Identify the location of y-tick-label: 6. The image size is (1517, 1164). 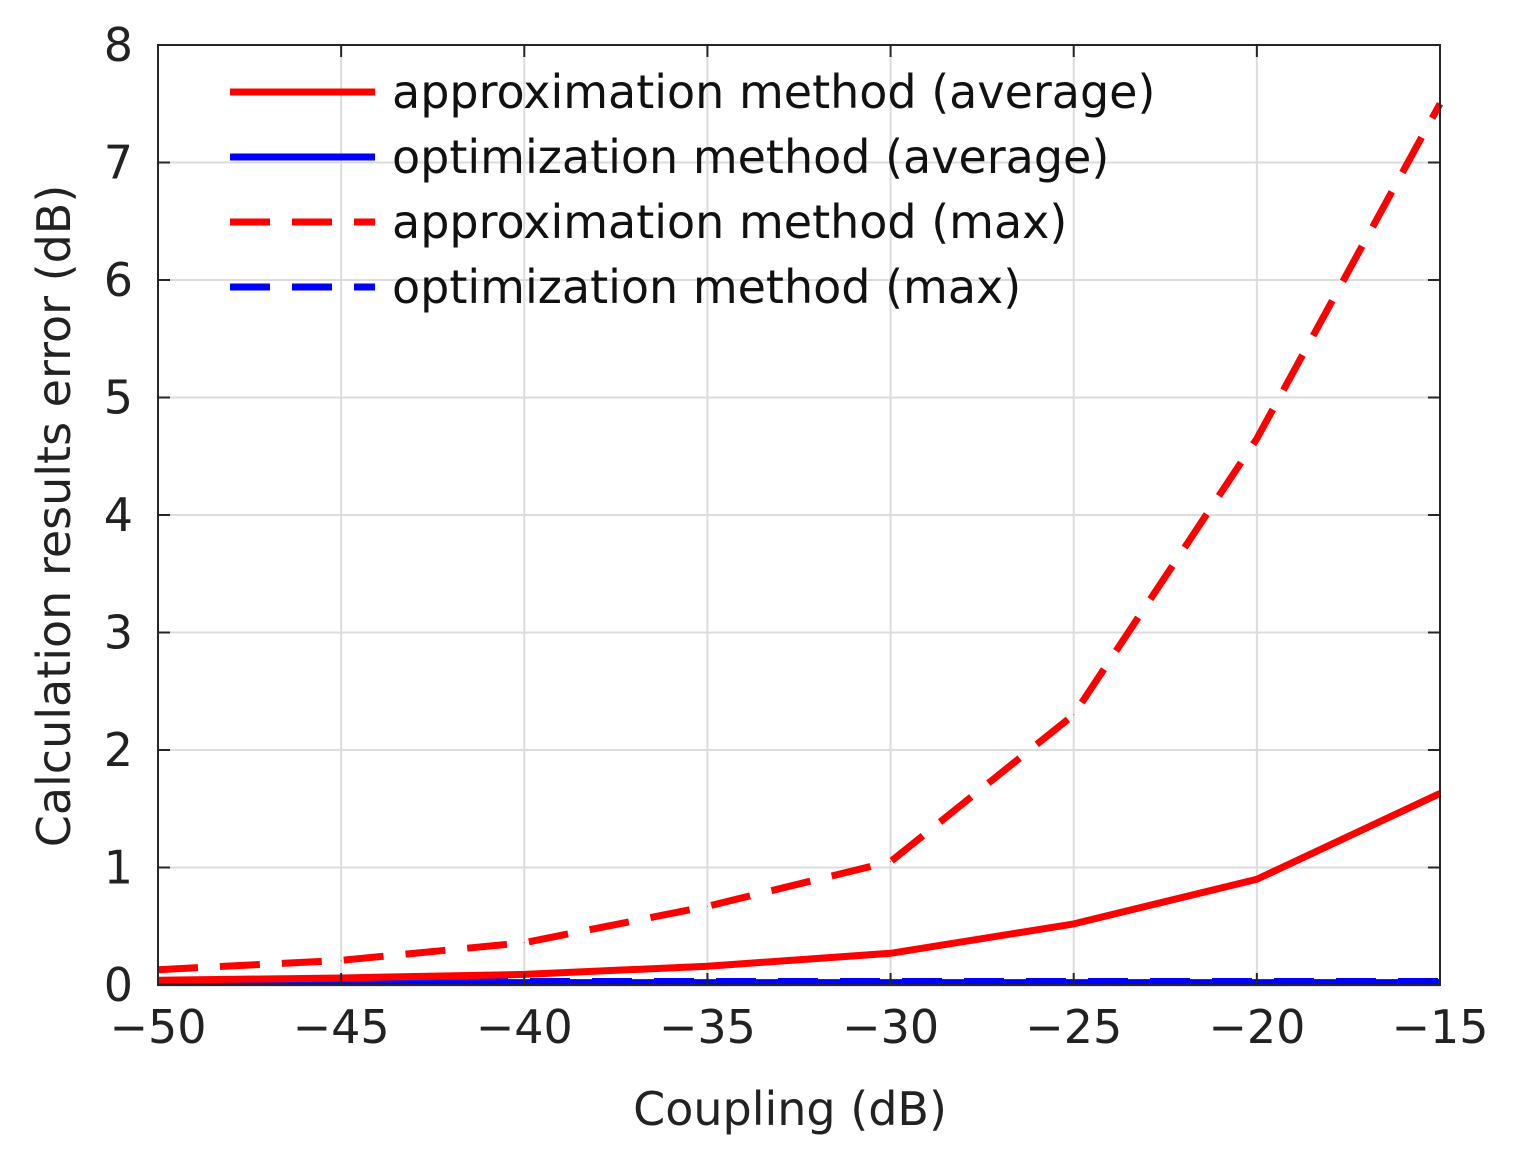
(118, 280).